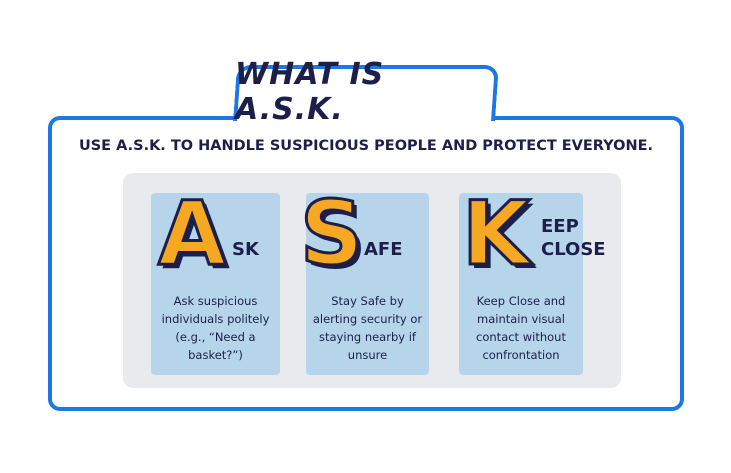  What do you see at coordinates (367, 319) in the screenshot?
I see `description-line: alerting security or` at bounding box center [367, 319].